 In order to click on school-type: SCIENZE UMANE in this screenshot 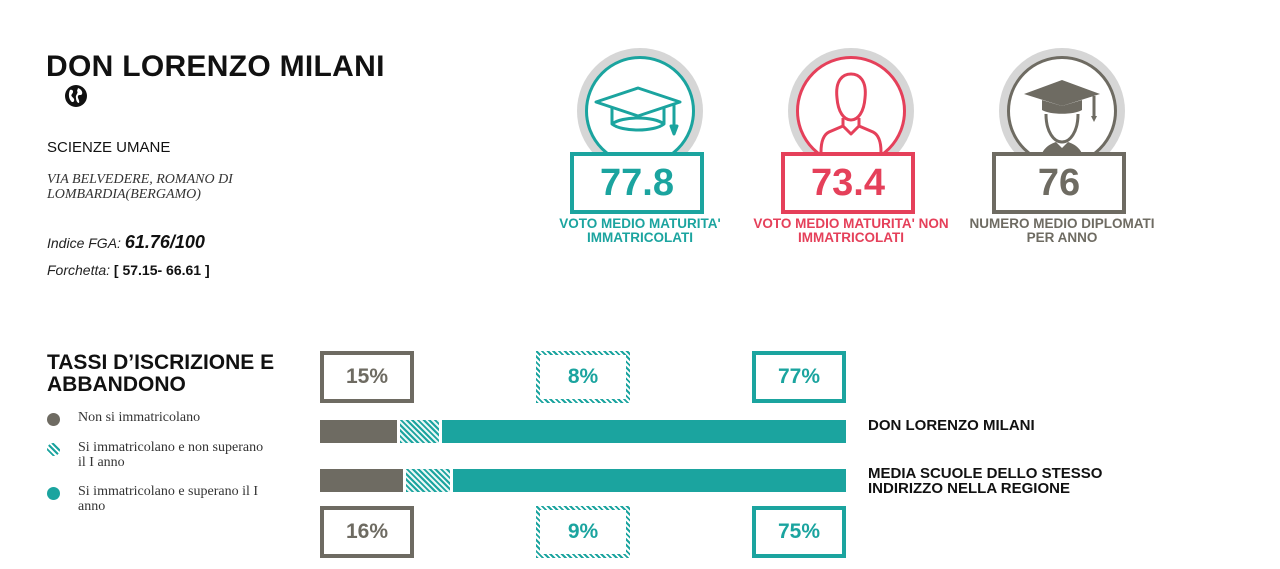, I will do `click(109, 147)`.